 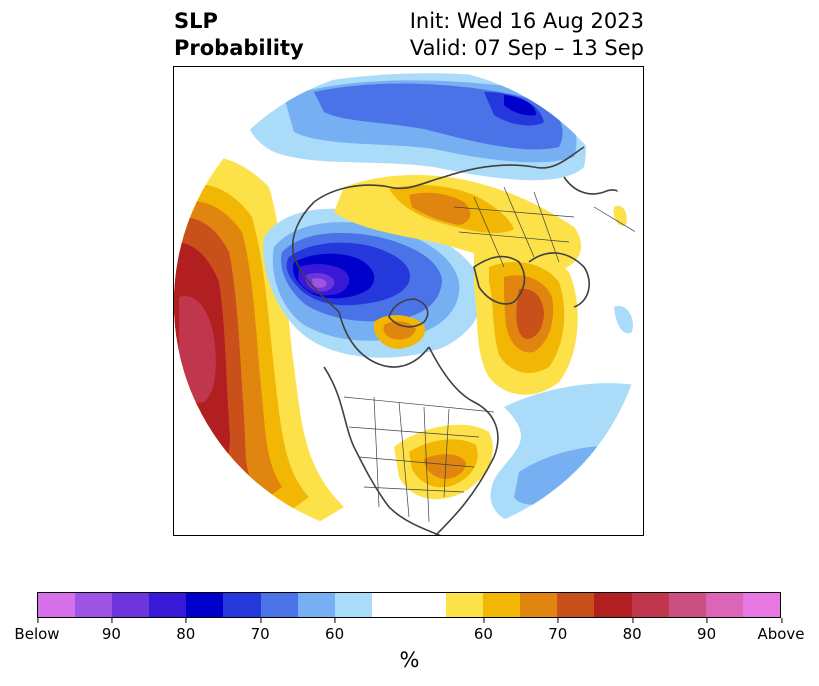 I want to click on colorbar-ticks: Below 90 80 70 60 60 70 80 90 Above, so click(x=409, y=630).